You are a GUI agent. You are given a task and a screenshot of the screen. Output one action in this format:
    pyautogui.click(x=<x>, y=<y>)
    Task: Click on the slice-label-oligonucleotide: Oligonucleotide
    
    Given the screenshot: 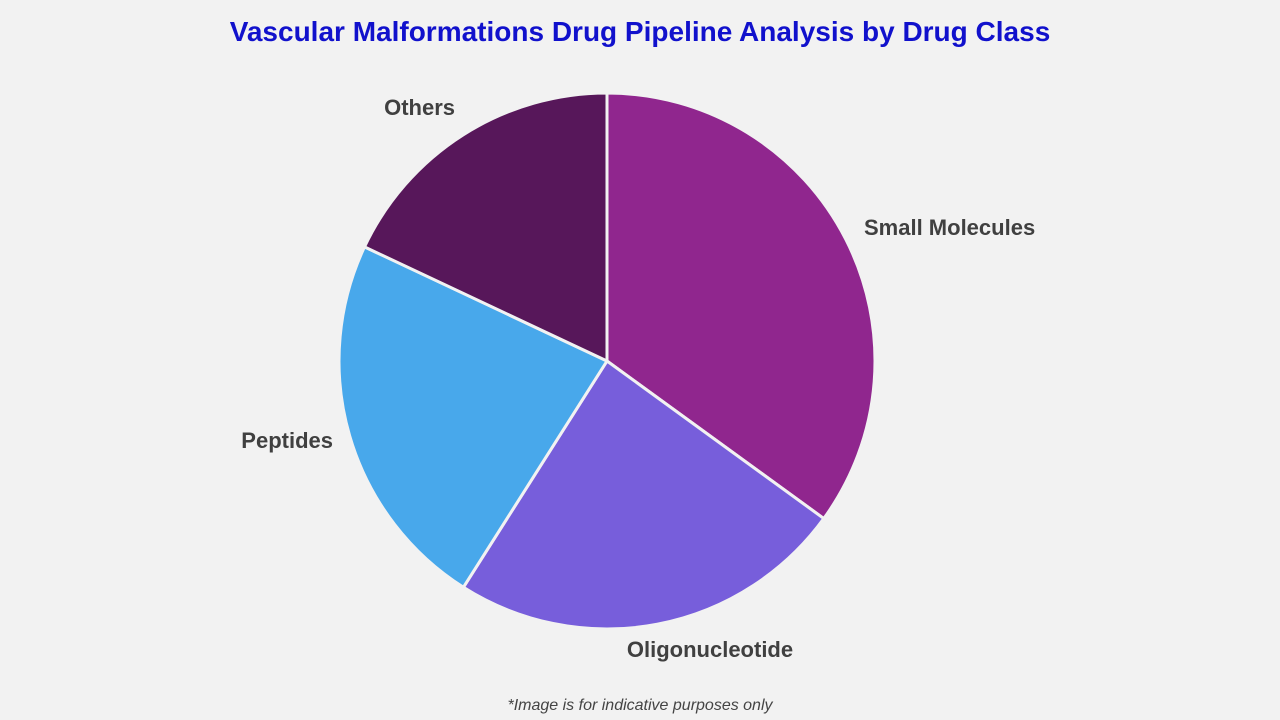 What is the action you would take?
    pyautogui.click(x=710, y=649)
    